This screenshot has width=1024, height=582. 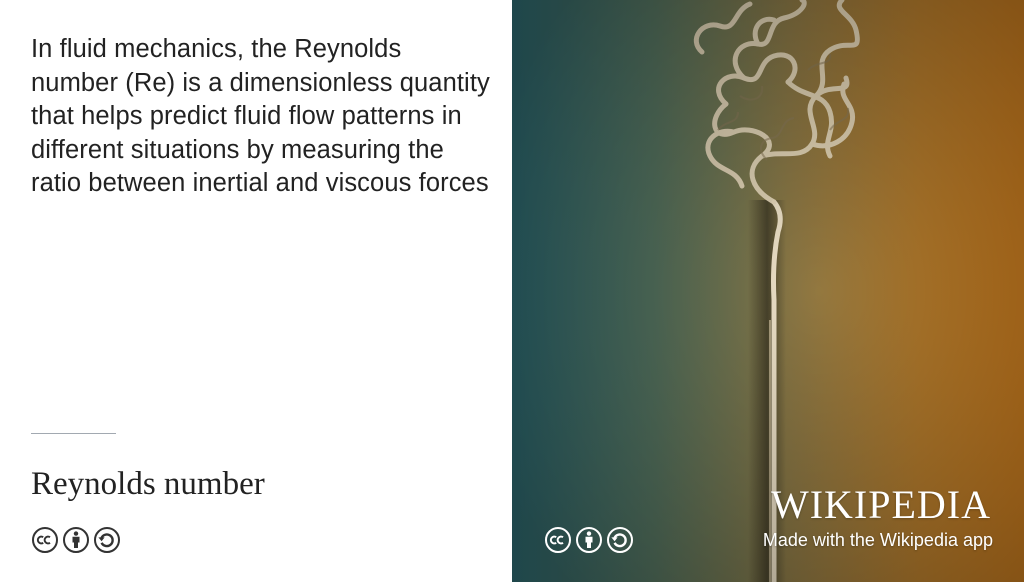 I want to click on divider, so click(x=73, y=433).